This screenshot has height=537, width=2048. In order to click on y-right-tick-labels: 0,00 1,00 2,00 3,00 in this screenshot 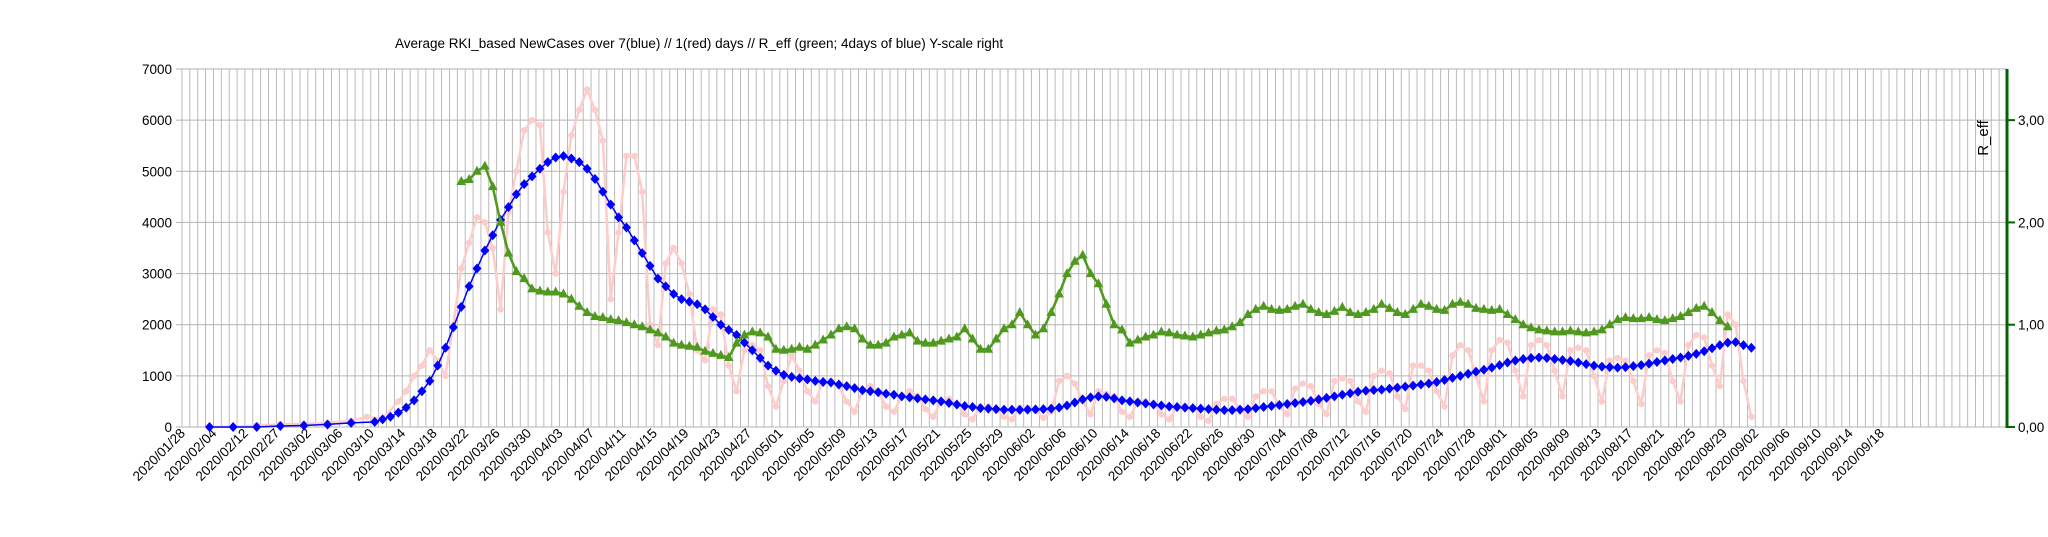, I will do `click(2025, 274)`.